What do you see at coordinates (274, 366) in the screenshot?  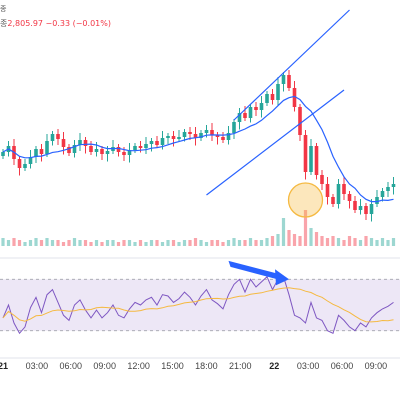 I see `x-axis-tick-label: 22` at bounding box center [274, 366].